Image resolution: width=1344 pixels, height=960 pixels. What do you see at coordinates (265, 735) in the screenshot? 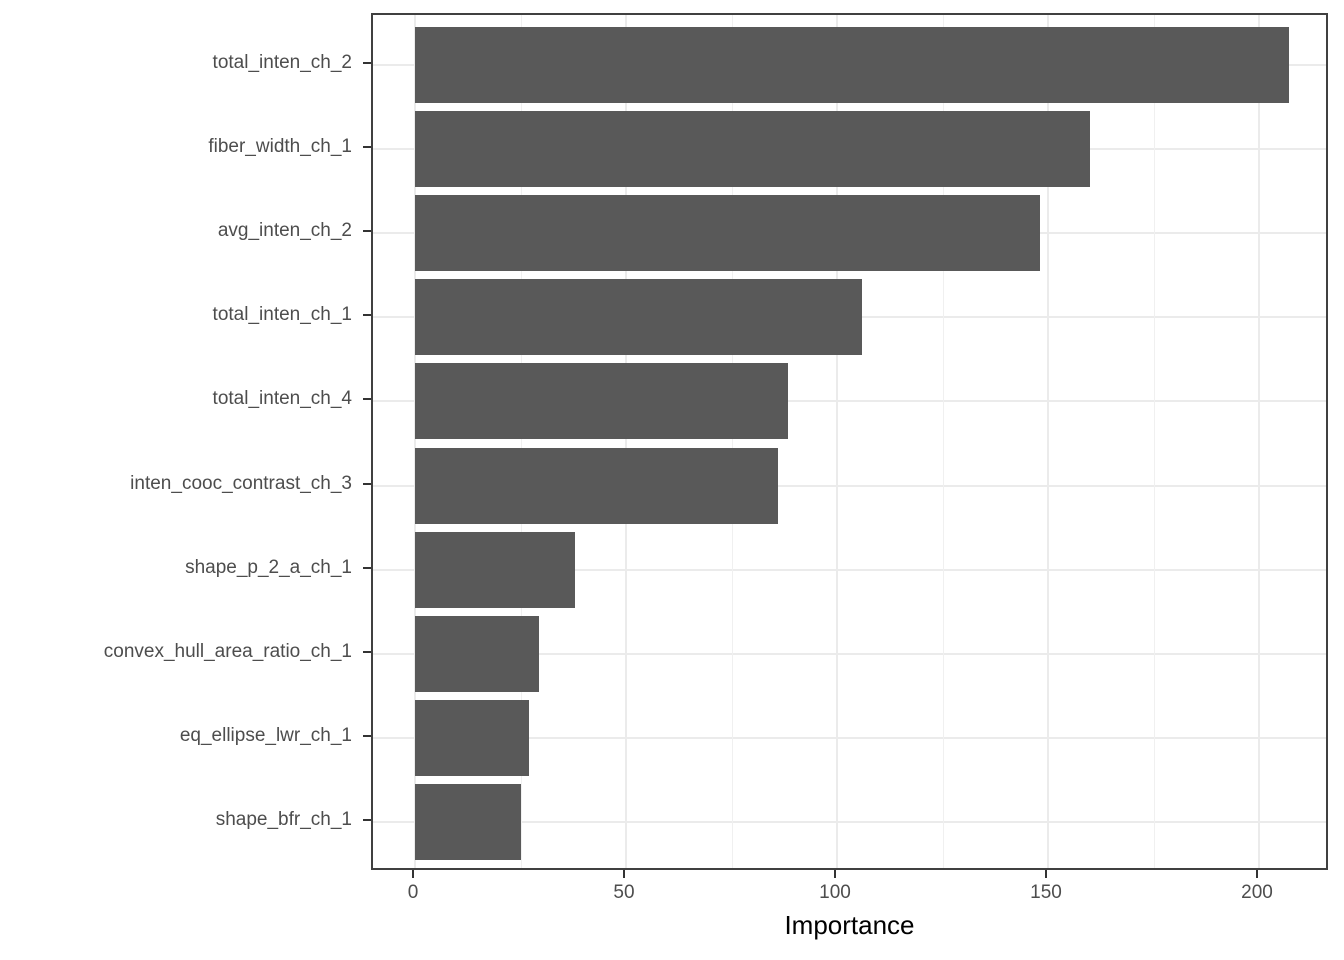
I see `y-axis-label: eq_ellipse_lwr_ch_1` at bounding box center [265, 735].